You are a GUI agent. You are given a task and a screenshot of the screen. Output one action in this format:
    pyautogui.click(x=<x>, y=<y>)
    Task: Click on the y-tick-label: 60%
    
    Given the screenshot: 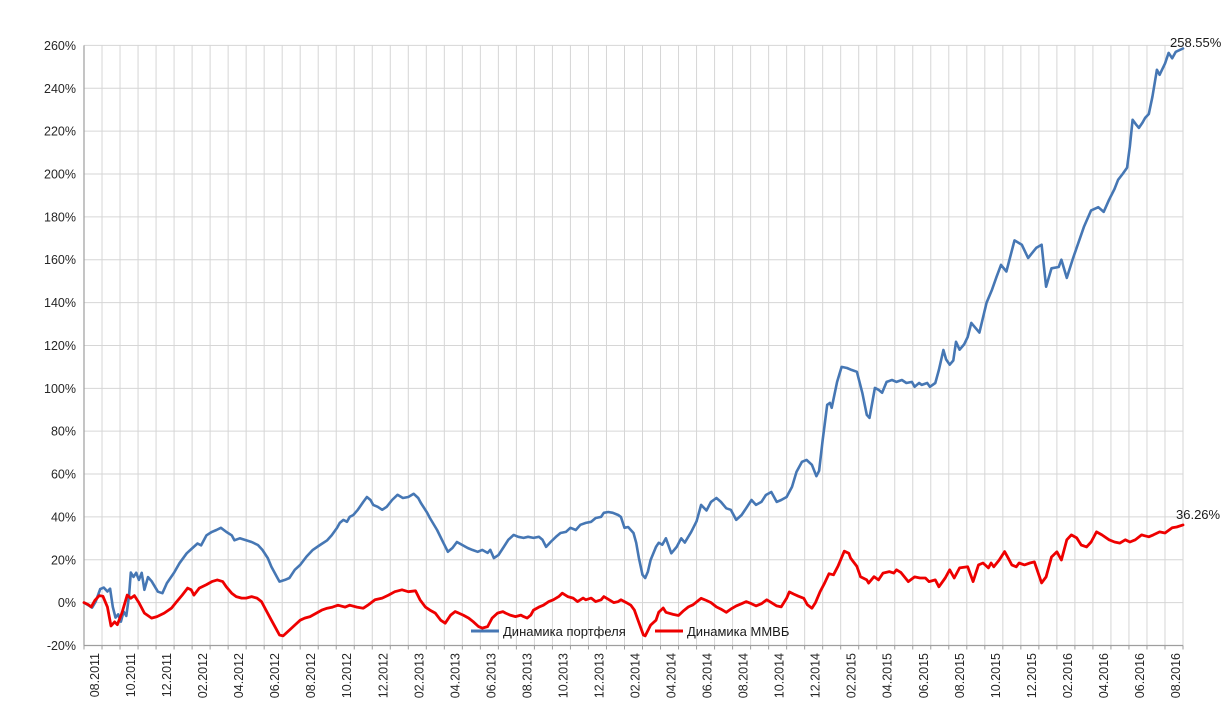 What is the action you would take?
    pyautogui.click(x=63, y=475)
    